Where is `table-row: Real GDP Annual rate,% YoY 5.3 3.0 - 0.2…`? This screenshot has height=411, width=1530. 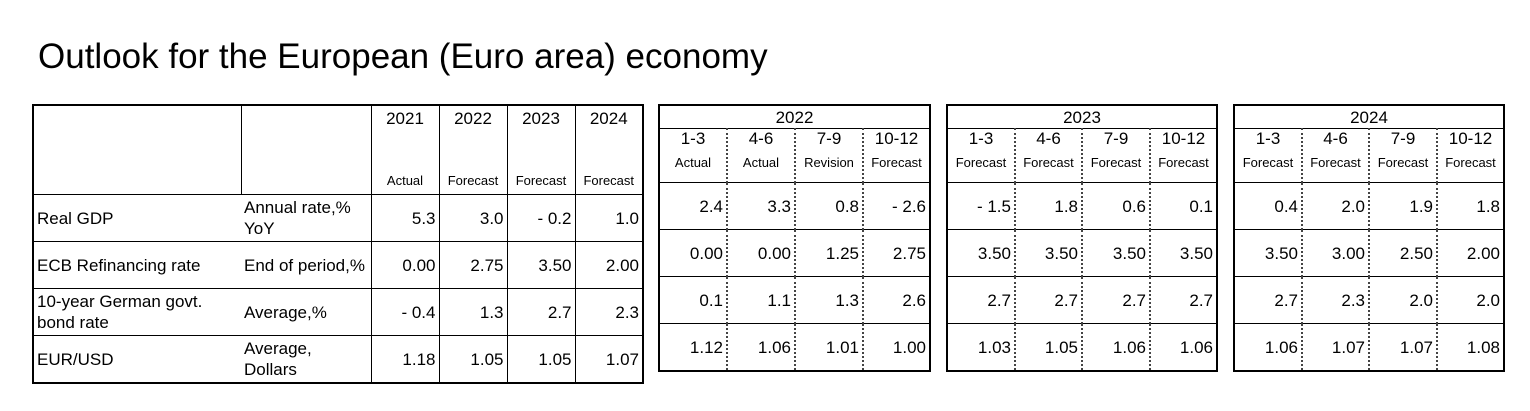
table-row: Real GDP Annual rate,% YoY 5.3 3.0 - 0.2… is located at coordinates (338, 218).